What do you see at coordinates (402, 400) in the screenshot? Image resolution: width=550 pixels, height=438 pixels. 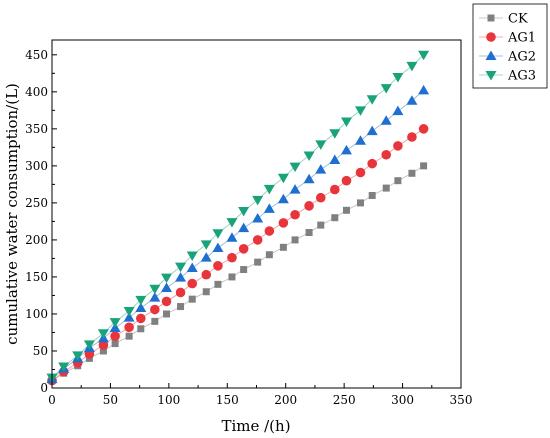 I see `x-tick-label-300: 300` at bounding box center [402, 400].